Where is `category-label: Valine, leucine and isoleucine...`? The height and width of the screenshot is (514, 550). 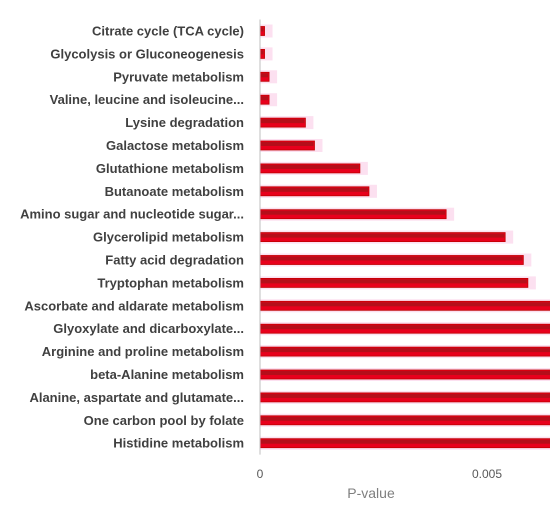
category-label: Valine, leucine and isoleucine... is located at coordinates (147, 99).